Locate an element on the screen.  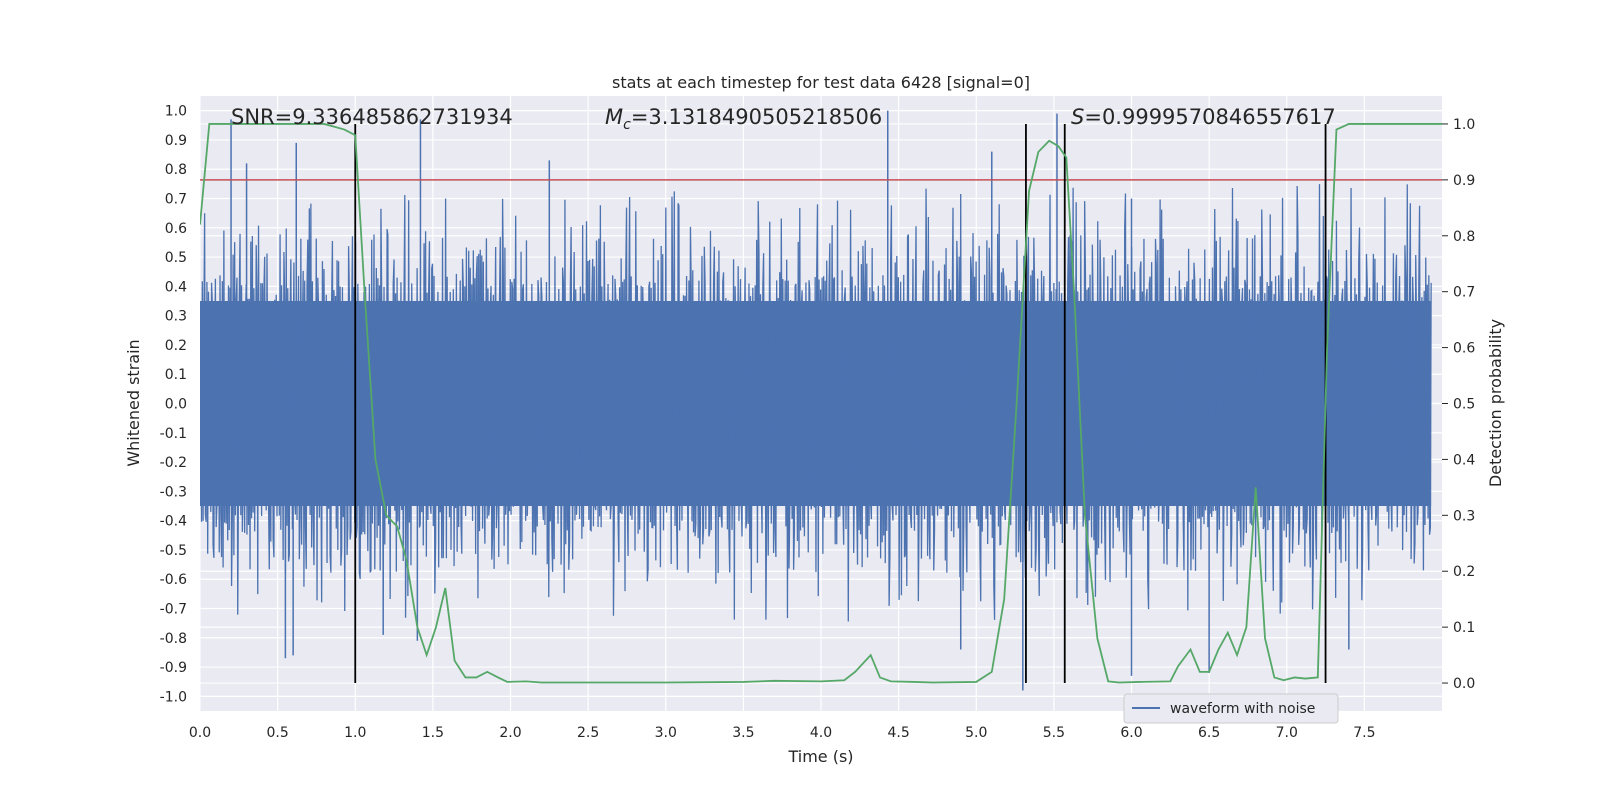
y-tick-label-left: 0.8 is located at coordinates (176, 170).